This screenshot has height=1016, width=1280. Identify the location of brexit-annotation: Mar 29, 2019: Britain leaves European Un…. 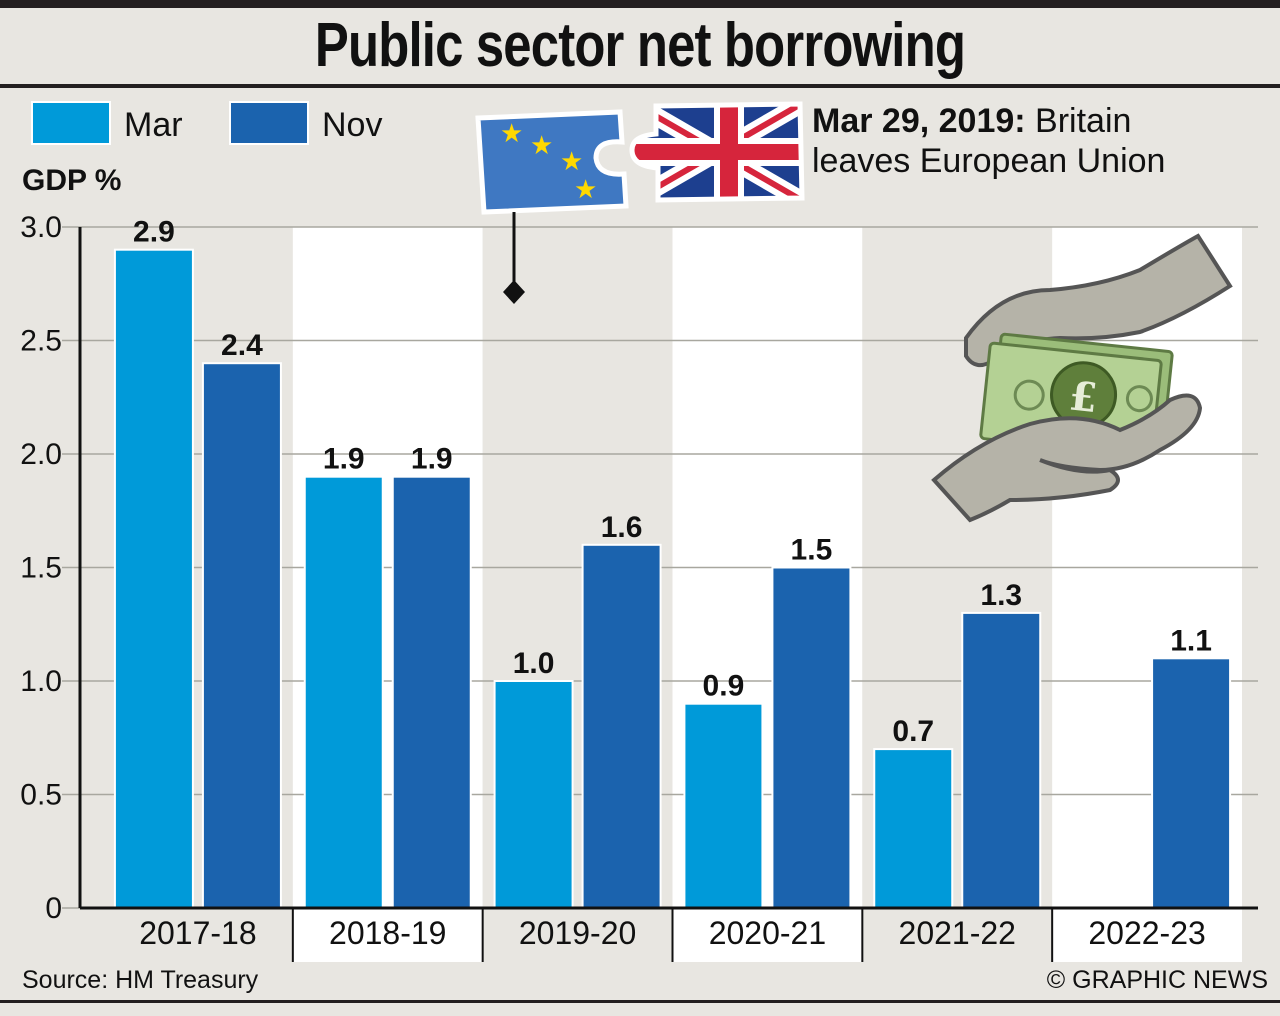
(988, 141).